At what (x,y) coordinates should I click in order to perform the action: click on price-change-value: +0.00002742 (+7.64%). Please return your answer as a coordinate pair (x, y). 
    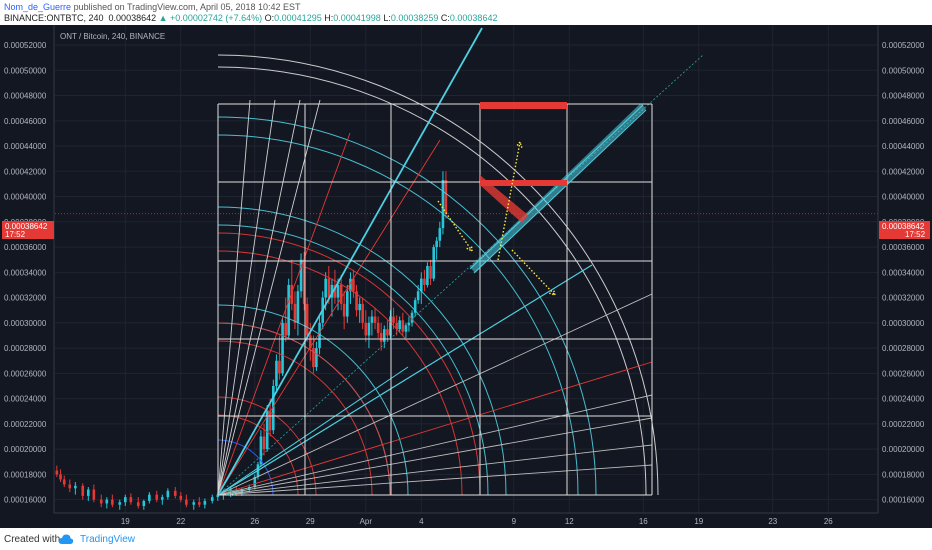
    Looking at the image, I should click on (216, 18).